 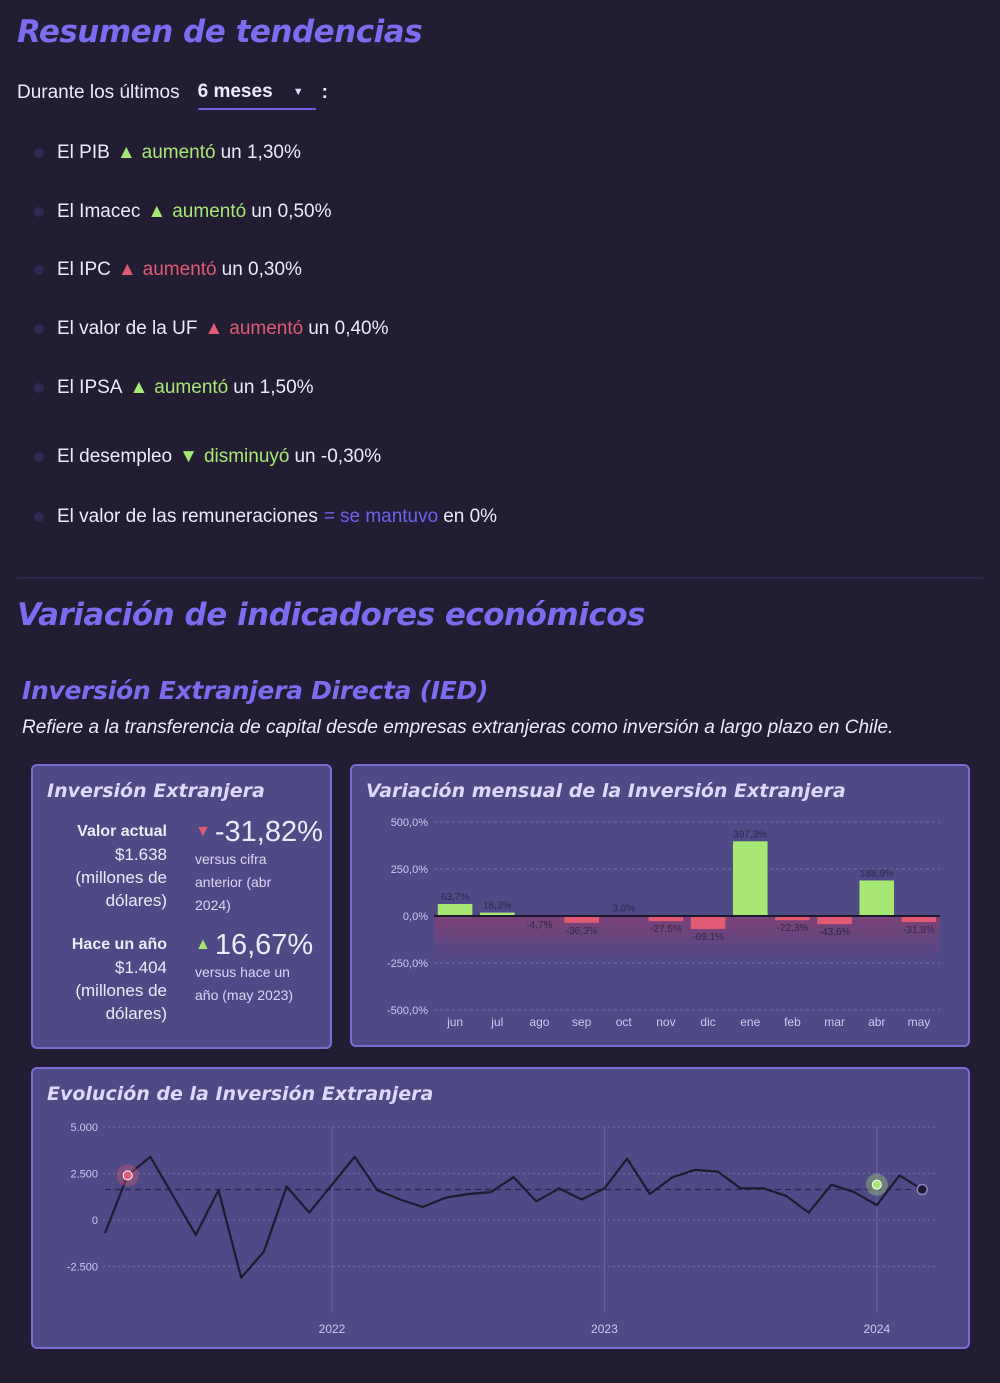 I want to click on trend-item: El desempleo ▼ disminuyó un -0,30%, so click(x=207, y=457).